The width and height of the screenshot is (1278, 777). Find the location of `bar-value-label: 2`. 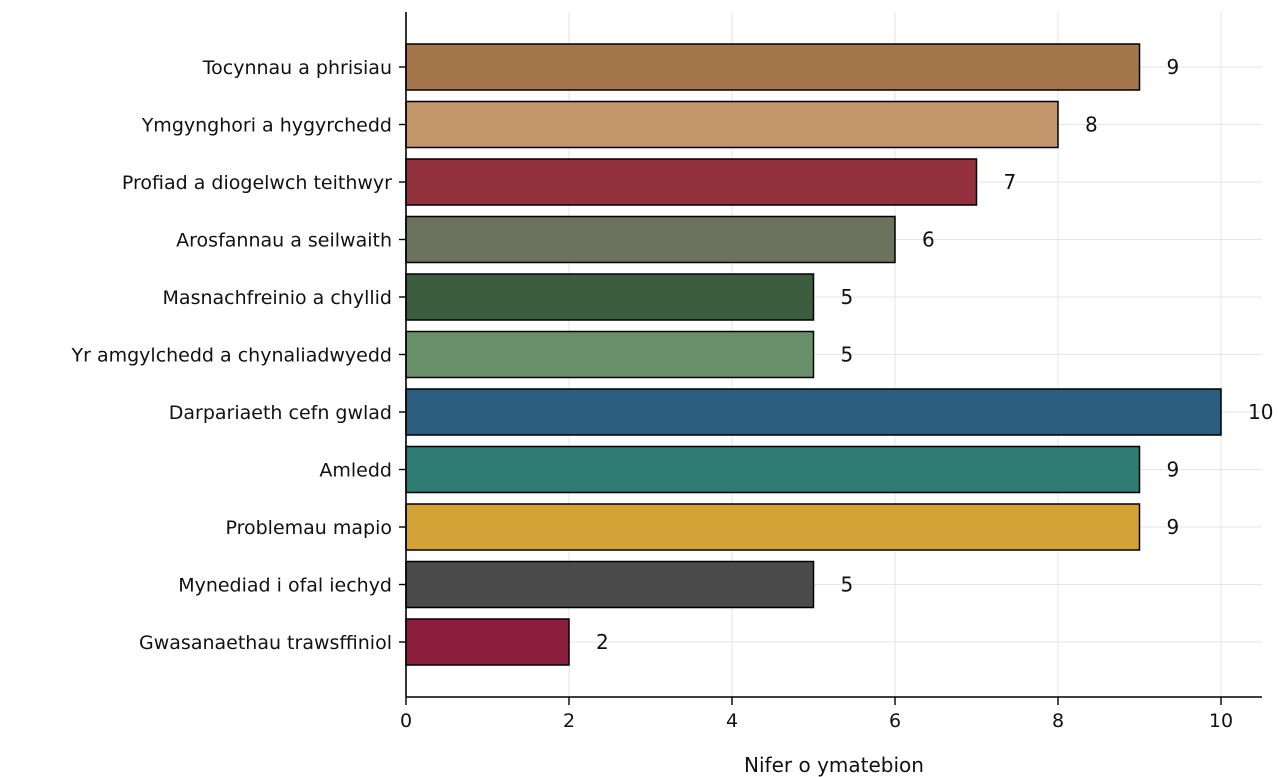

bar-value-label: 2 is located at coordinates (602, 642).